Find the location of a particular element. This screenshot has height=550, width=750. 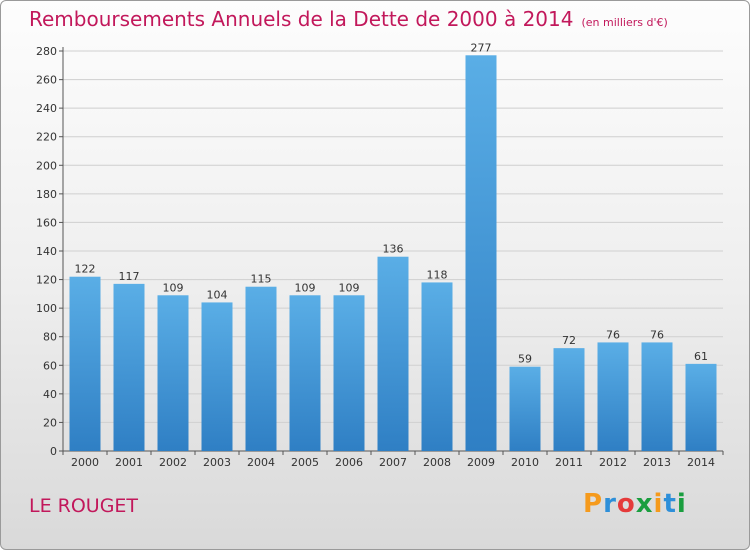

x-tick-label: 2009 is located at coordinates (481, 462).